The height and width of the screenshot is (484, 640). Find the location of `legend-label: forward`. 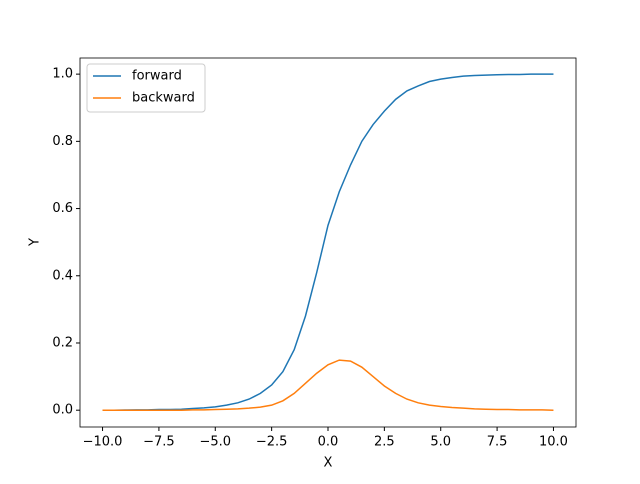

legend-label: forward is located at coordinates (157, 76).